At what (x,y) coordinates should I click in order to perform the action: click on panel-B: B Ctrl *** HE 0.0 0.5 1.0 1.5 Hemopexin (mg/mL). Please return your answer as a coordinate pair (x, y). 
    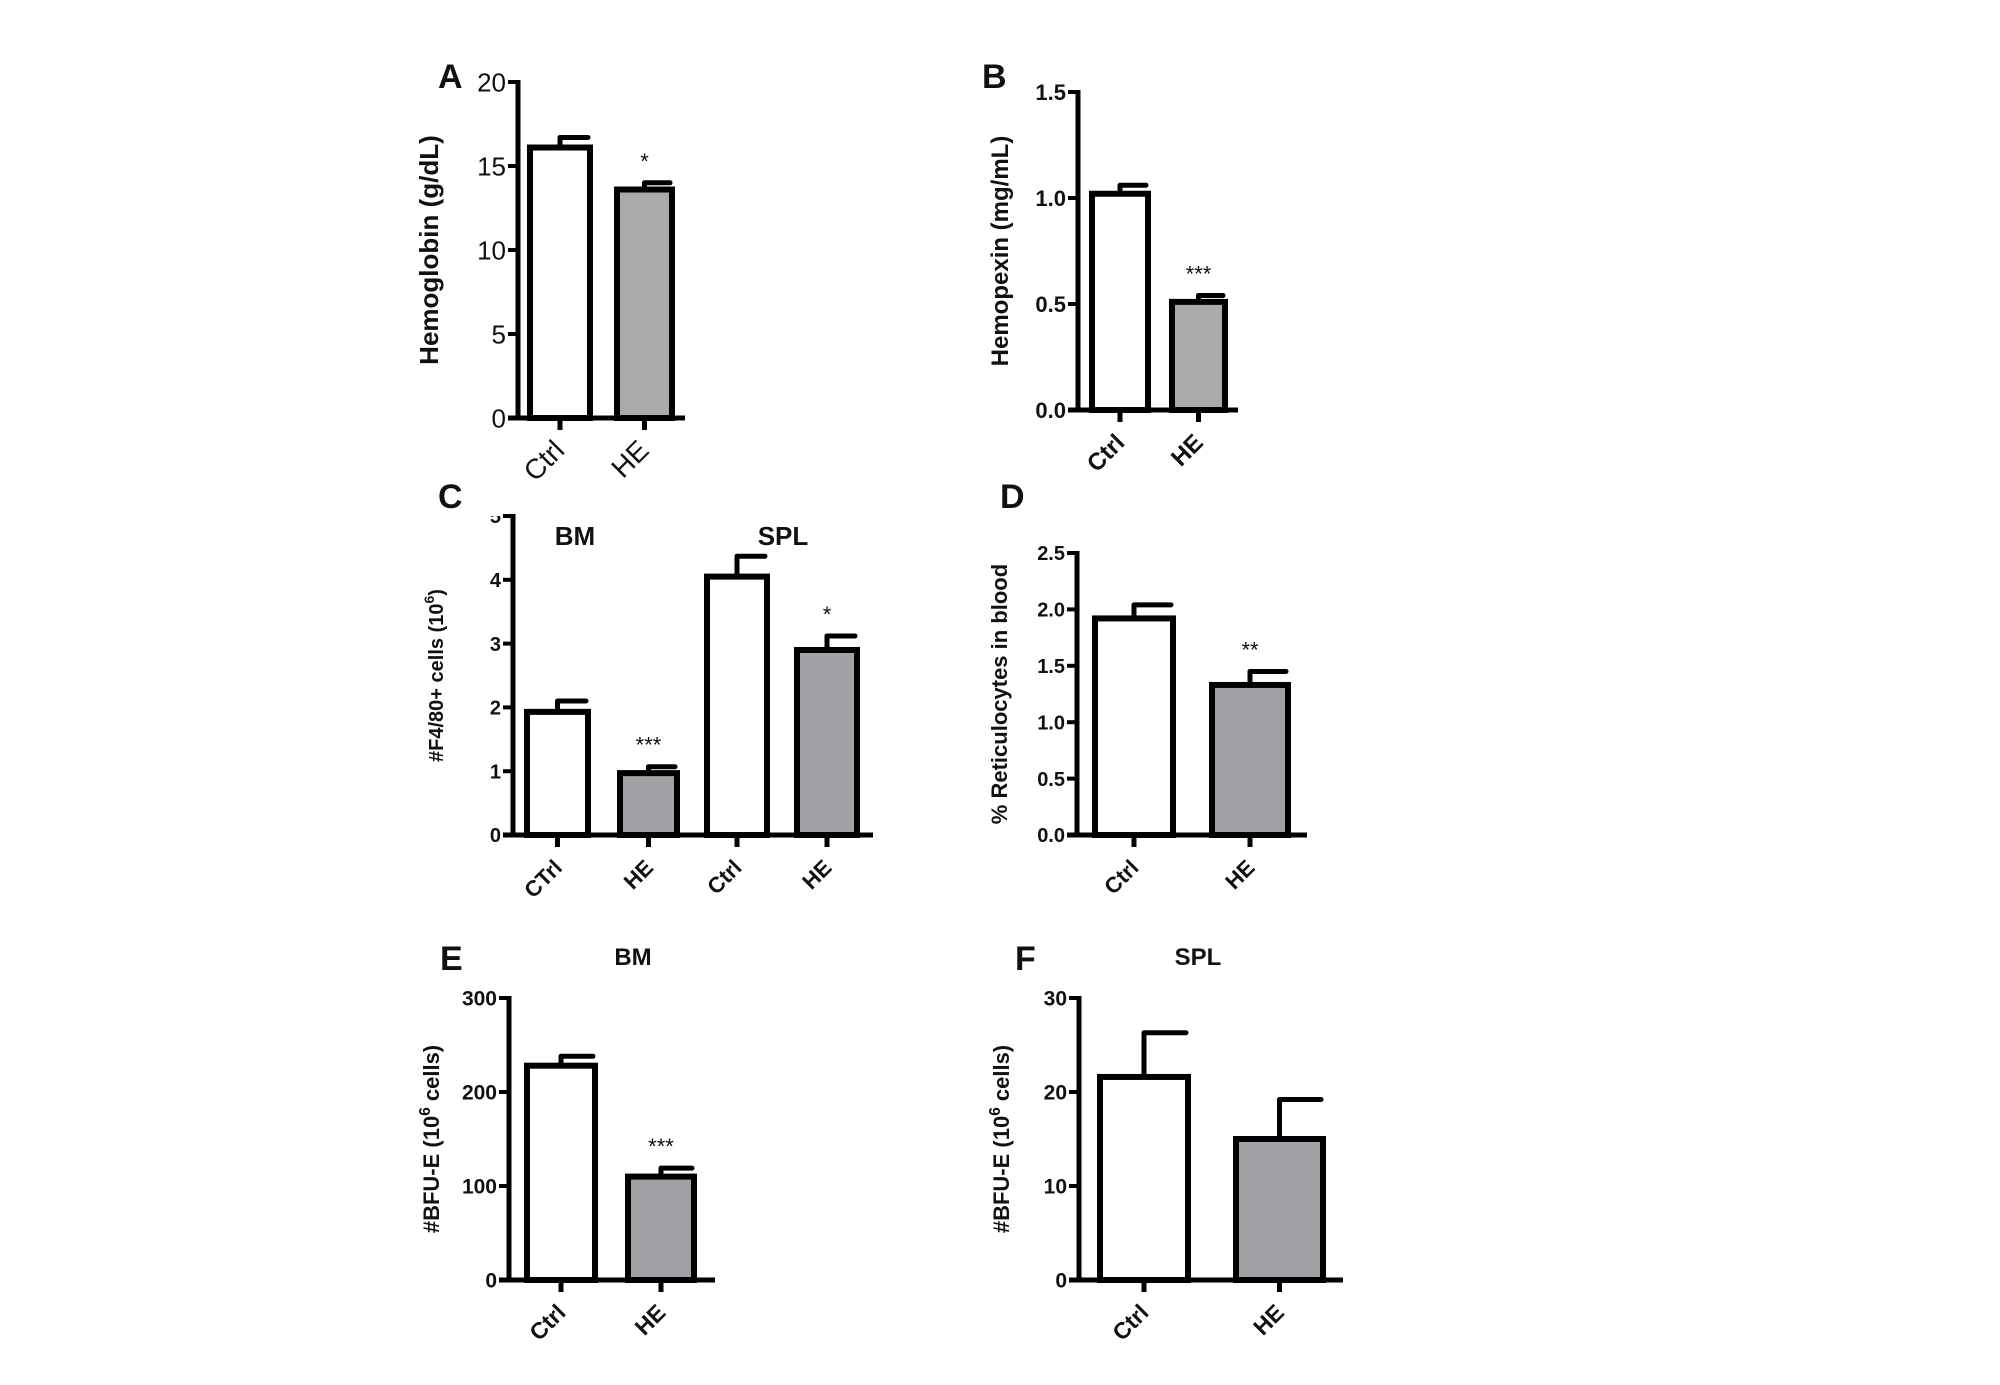
    Looking at the image, I should click on (1110, 267).